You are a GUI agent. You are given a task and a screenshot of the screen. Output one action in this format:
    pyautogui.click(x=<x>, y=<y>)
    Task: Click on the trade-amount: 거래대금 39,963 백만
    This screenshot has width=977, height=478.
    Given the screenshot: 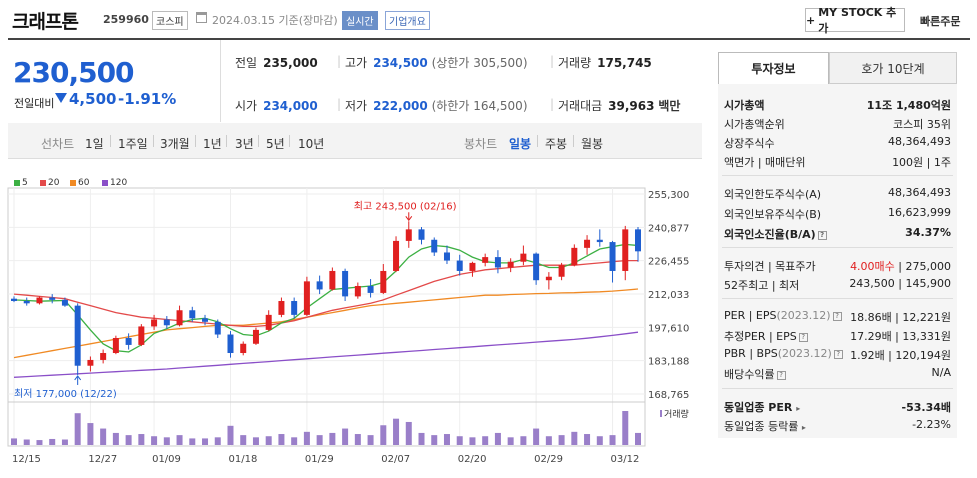 What is the action you would take?
    pyautogui.click(x=619, y=106)
    